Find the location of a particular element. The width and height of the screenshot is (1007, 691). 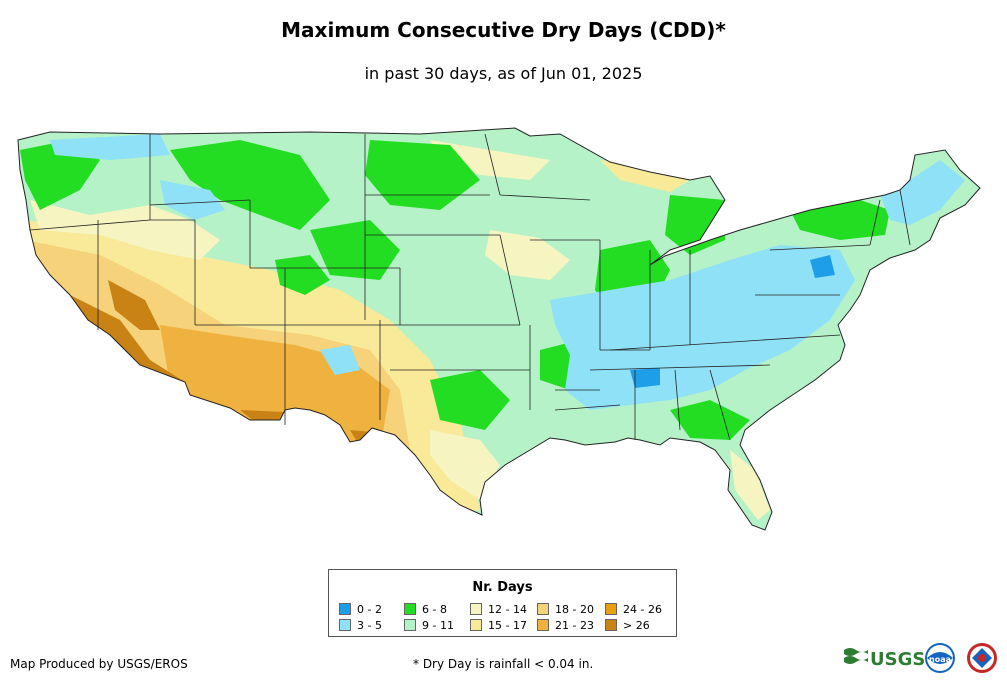

nws-logo is located at coordinates (982, 658).